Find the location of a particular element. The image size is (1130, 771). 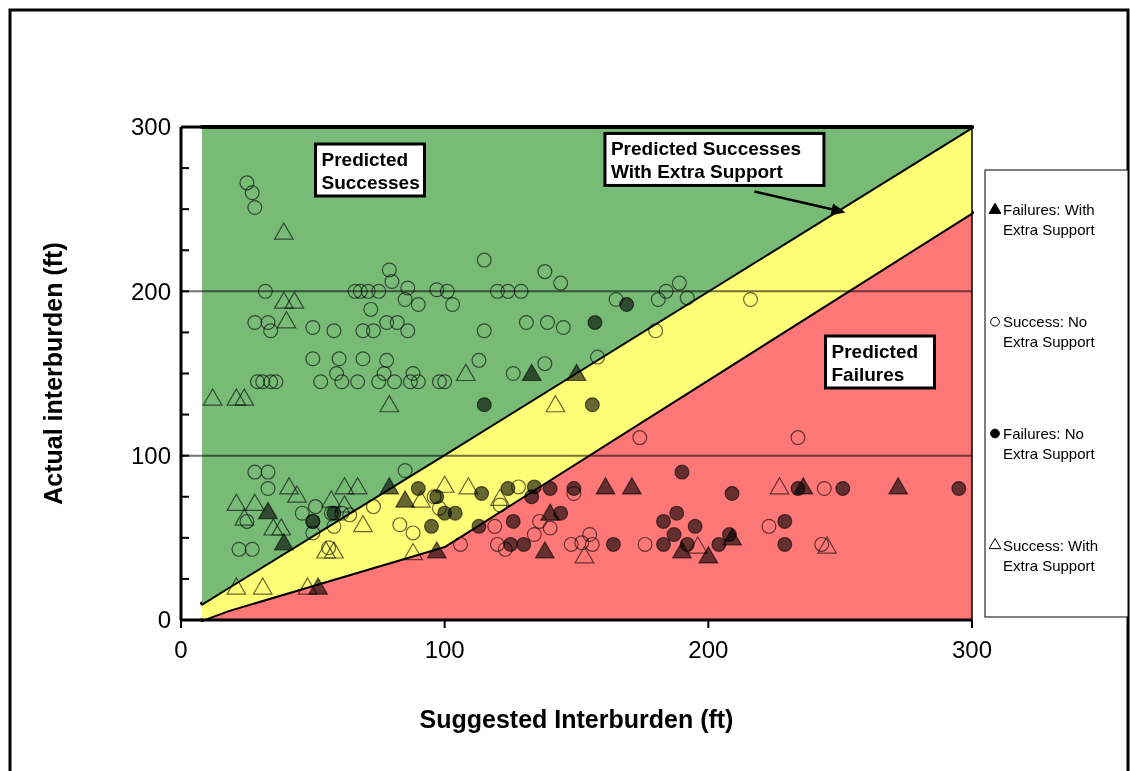

annotation: Predicted Successes With Extra Support is located at coordinates (706, 160).